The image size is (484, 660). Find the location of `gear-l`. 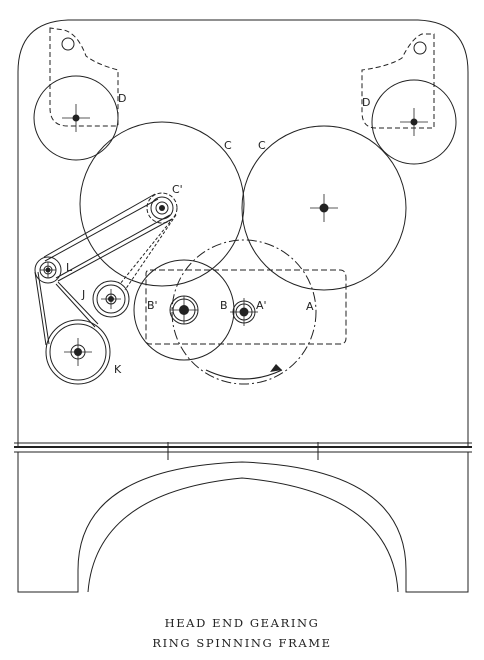

gear-l is located at coordinates (48, 270).